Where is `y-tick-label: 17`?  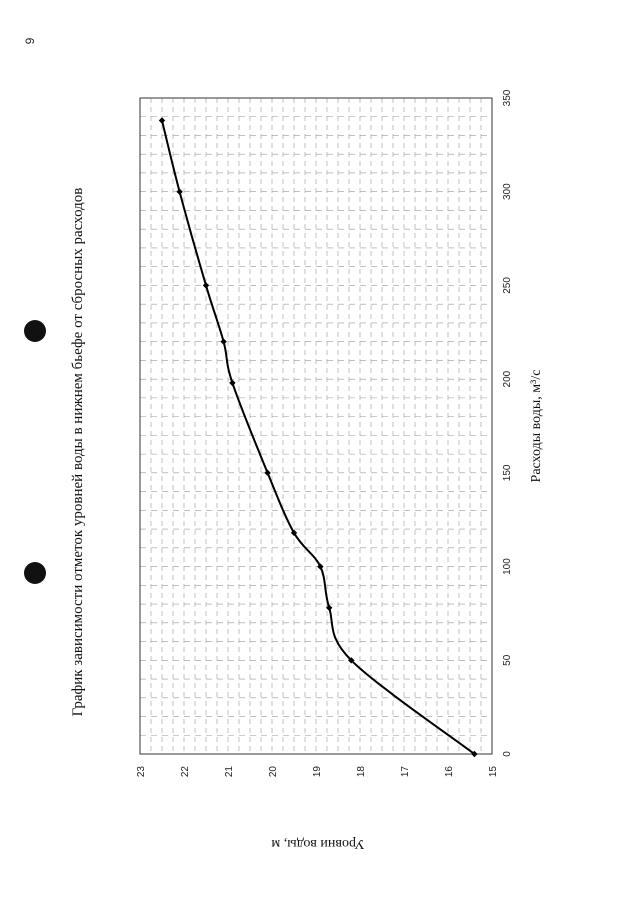
y-tick-label: 17 is located at coordinates (405, 772).